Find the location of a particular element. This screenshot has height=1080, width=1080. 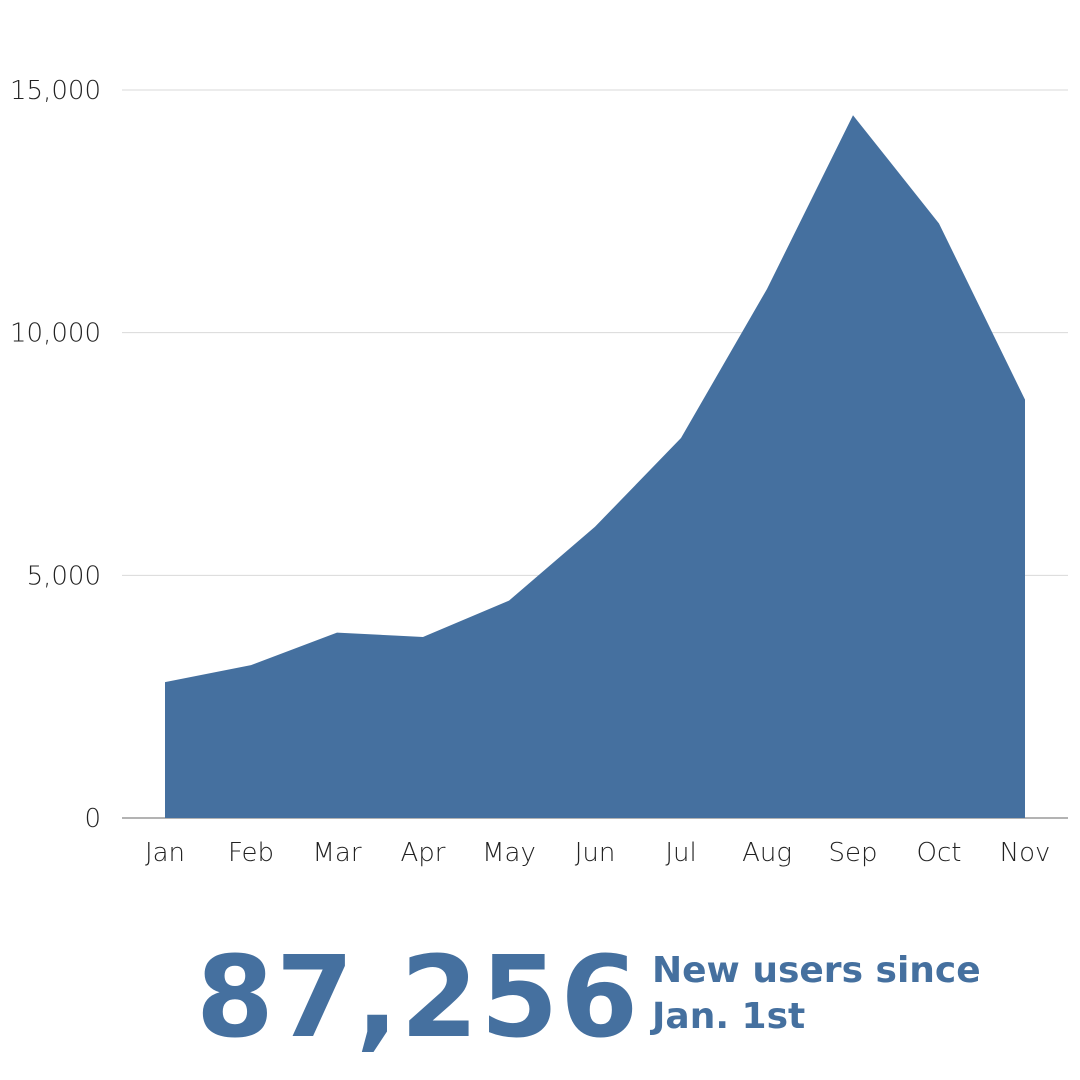

stat-block: 87,256 New users since Jan. 1st is located at coordinates (540, 990).